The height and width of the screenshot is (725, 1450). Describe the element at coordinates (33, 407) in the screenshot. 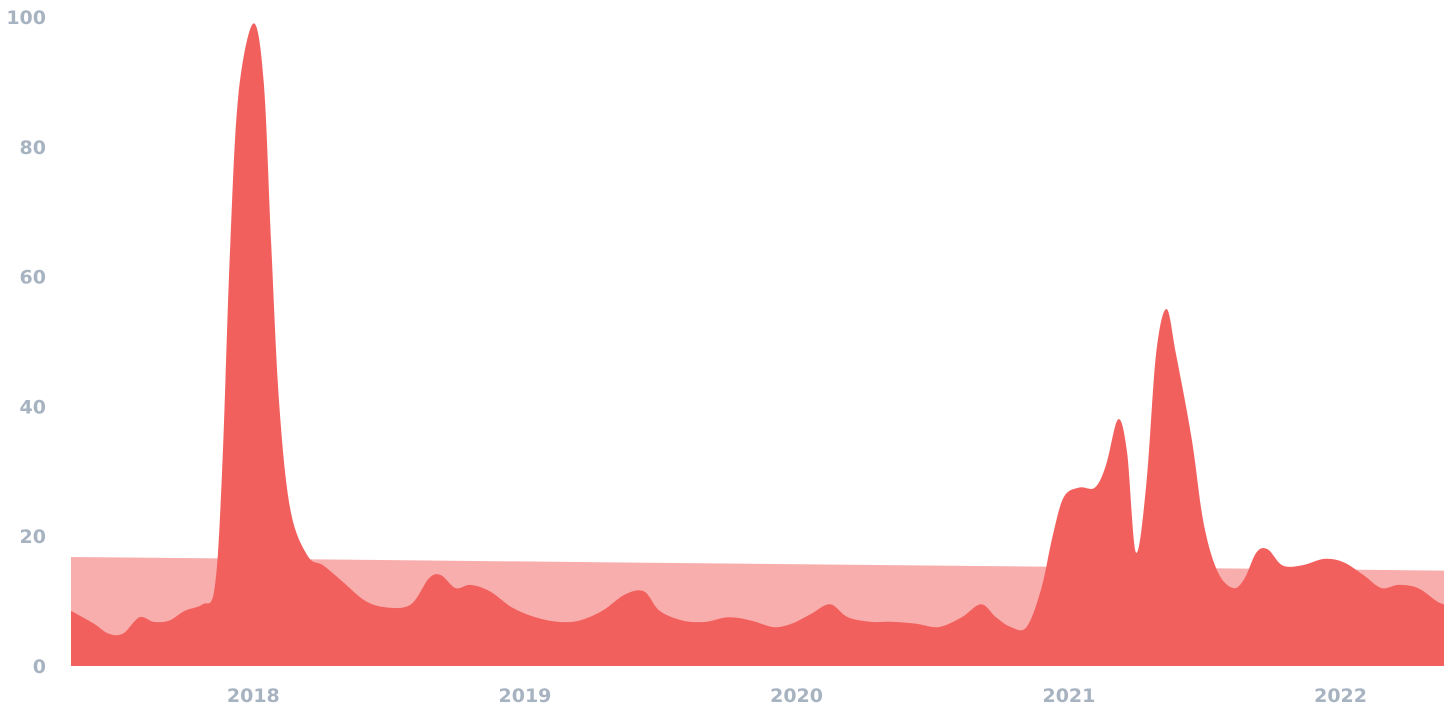

I see `y-tick-label: 40` at that location.